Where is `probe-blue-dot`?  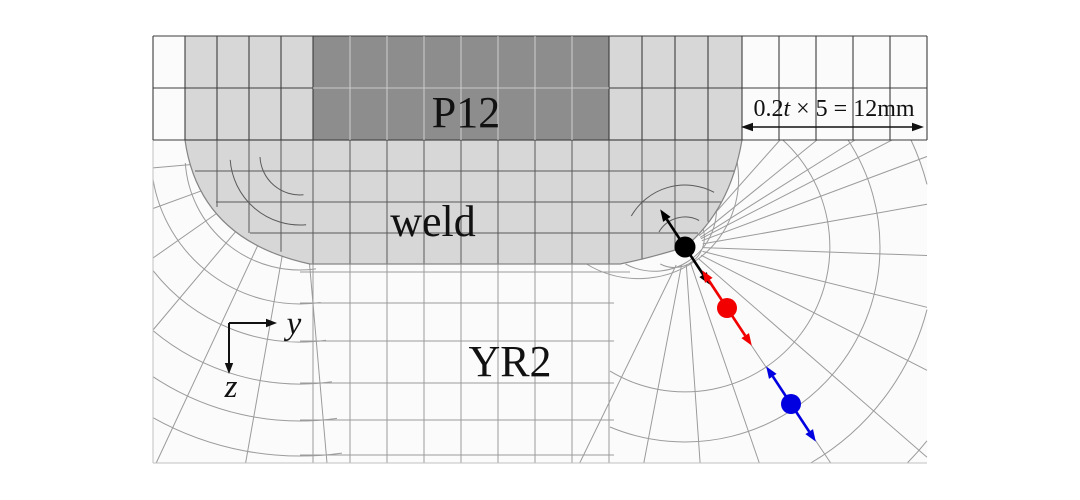
probe-blue-dot is located at coordinates (791, 404).